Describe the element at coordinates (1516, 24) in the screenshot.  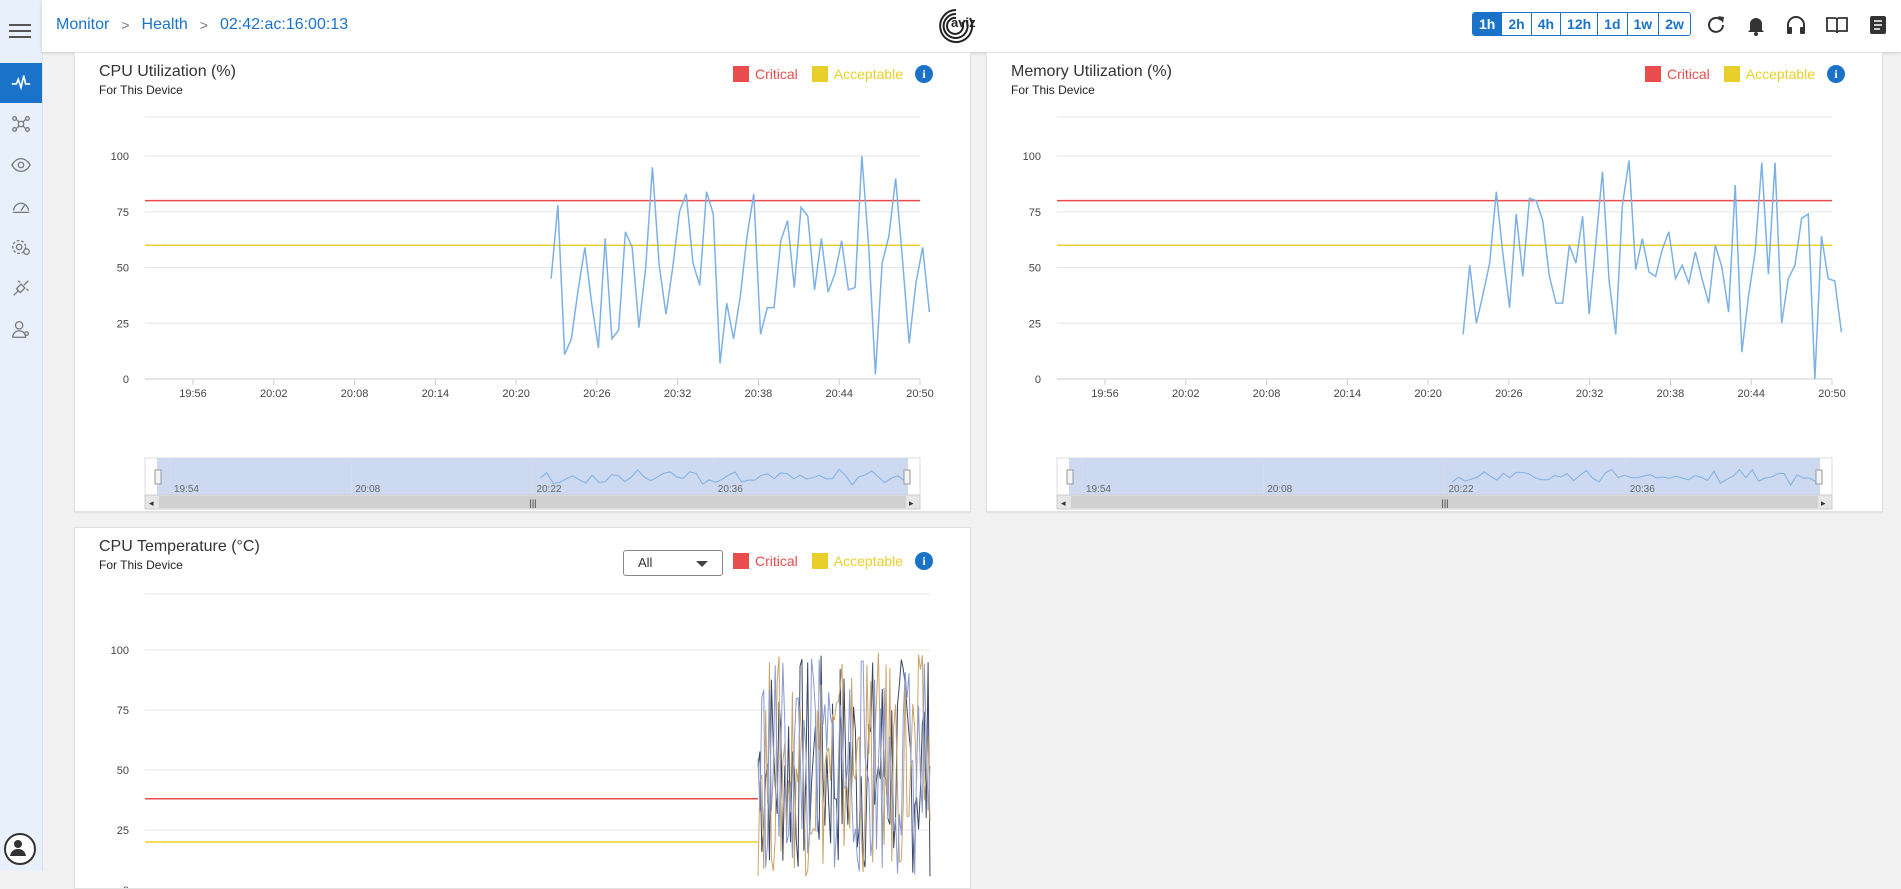
I see `range-2h: 2h` at that location.